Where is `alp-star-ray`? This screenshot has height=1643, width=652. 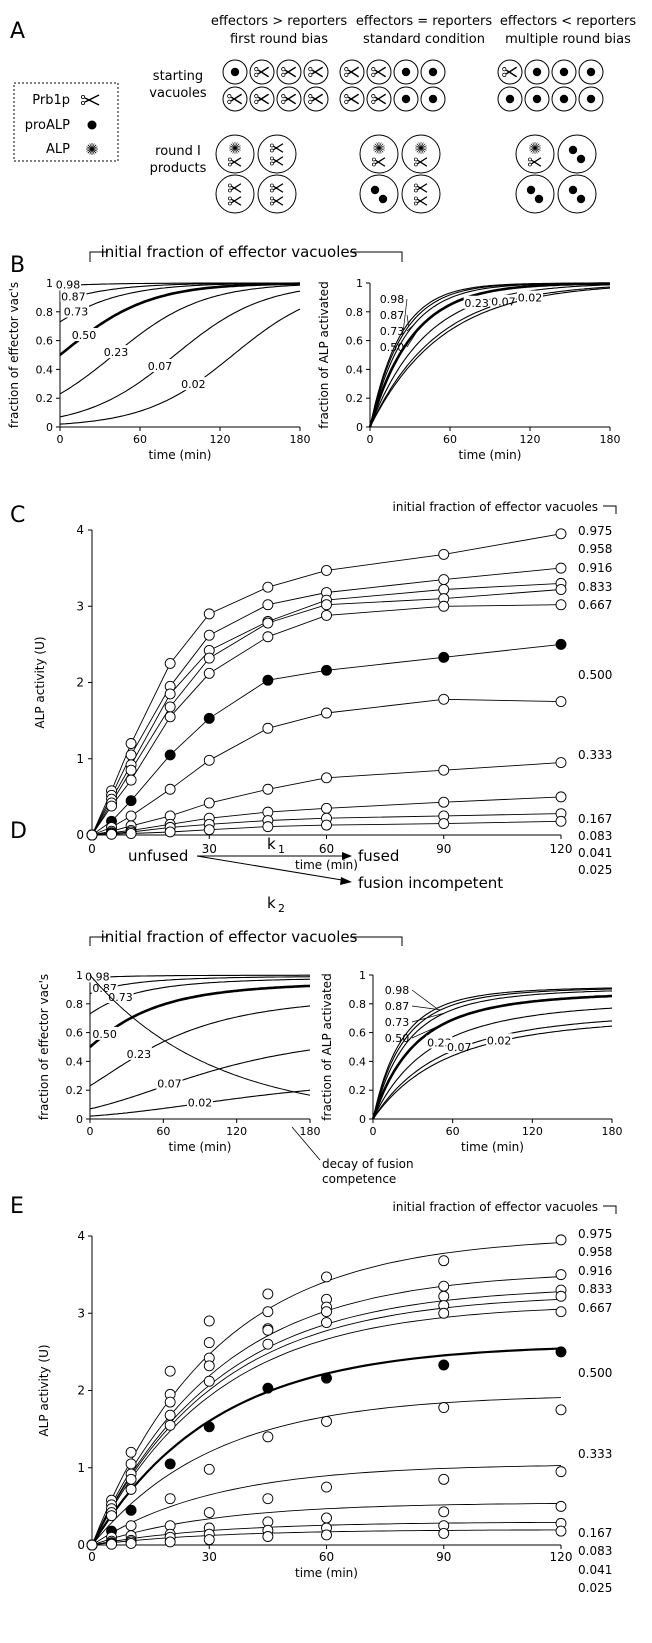
alp-star-ray is located at coordinates (535, 148).